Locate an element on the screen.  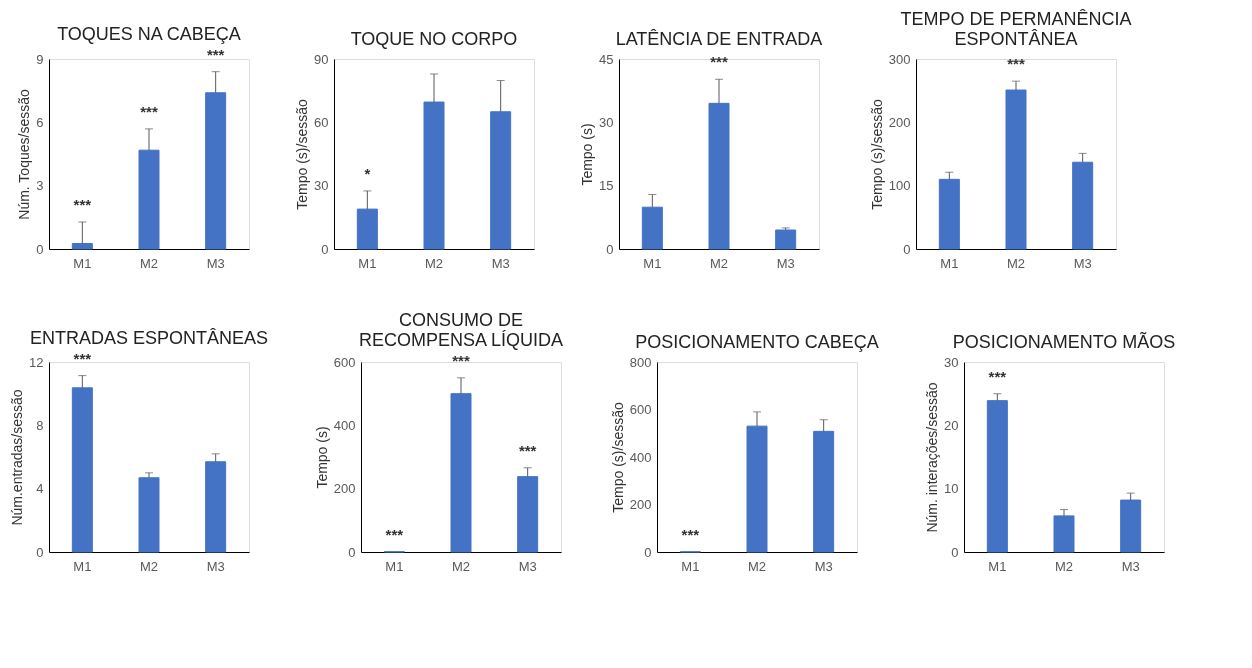
y-tick-label: 12 is located at coordinates (36, 362).